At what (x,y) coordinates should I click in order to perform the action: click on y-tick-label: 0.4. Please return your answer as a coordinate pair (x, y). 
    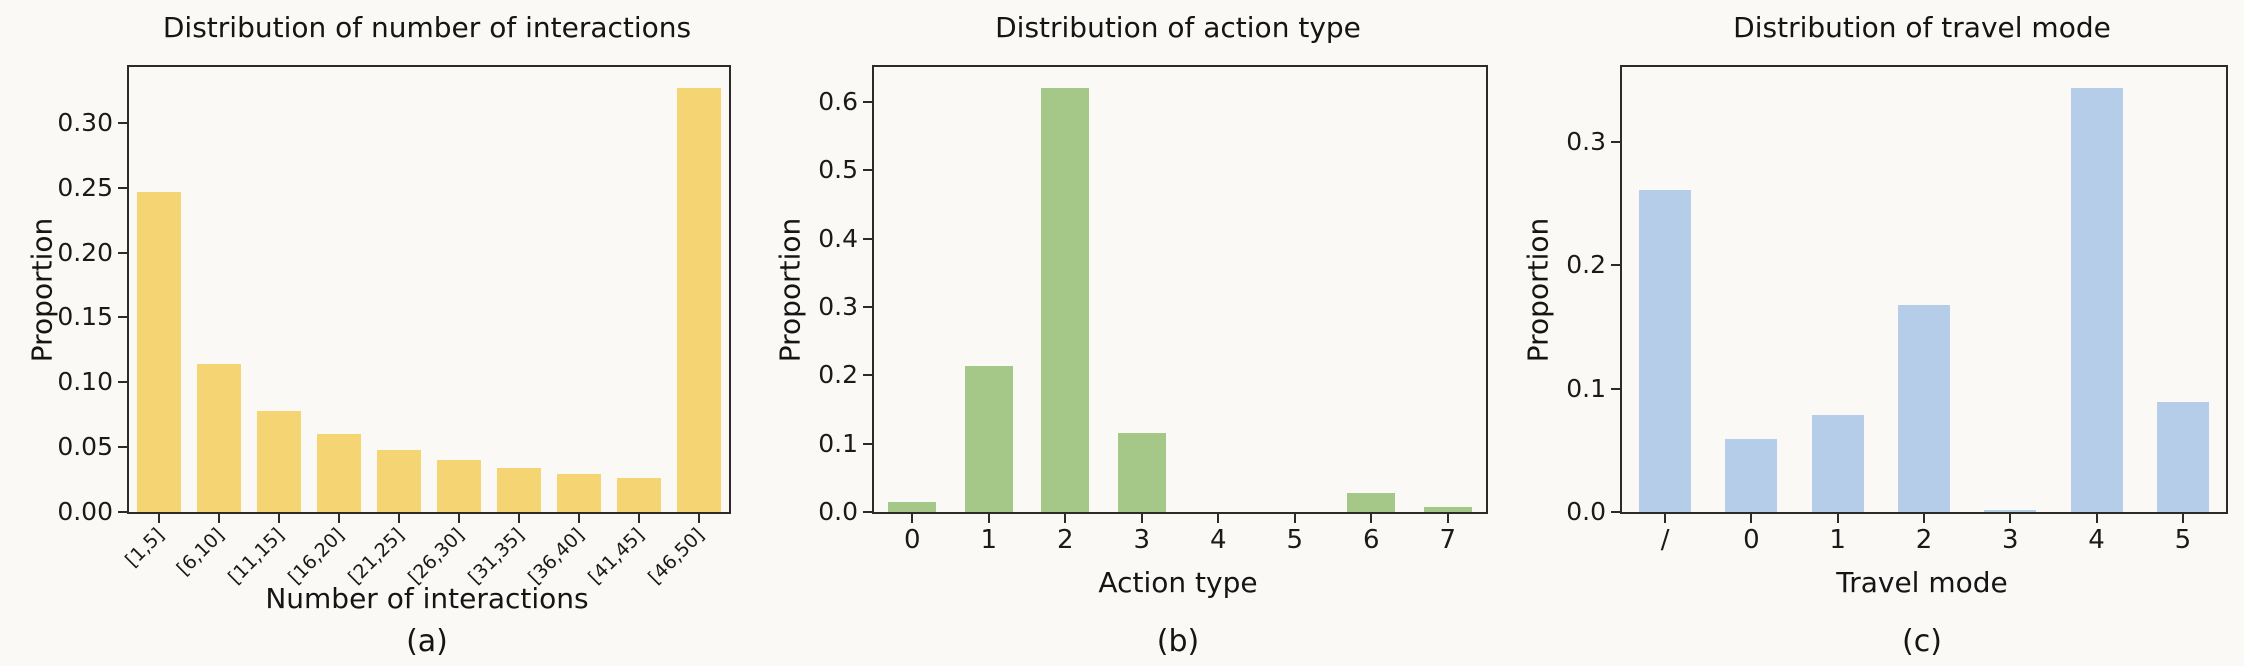
    Looking at the image, I should click on (838, 238).